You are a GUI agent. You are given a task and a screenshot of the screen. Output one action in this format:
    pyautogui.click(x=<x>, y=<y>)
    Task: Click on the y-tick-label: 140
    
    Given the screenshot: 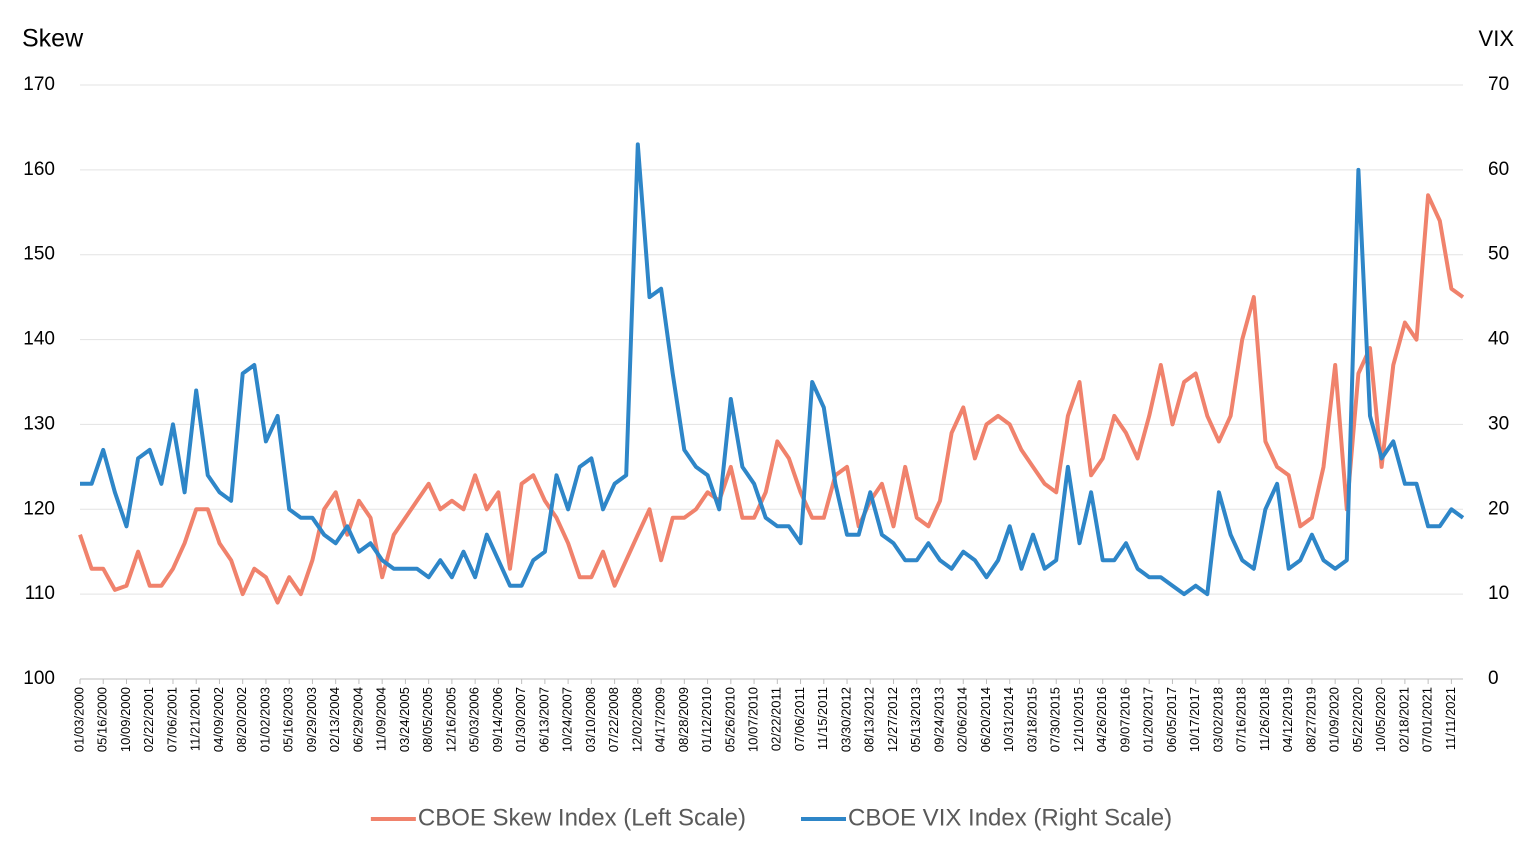 What is the action you would take?
    pyautogui.click(x=39, y=339)
    